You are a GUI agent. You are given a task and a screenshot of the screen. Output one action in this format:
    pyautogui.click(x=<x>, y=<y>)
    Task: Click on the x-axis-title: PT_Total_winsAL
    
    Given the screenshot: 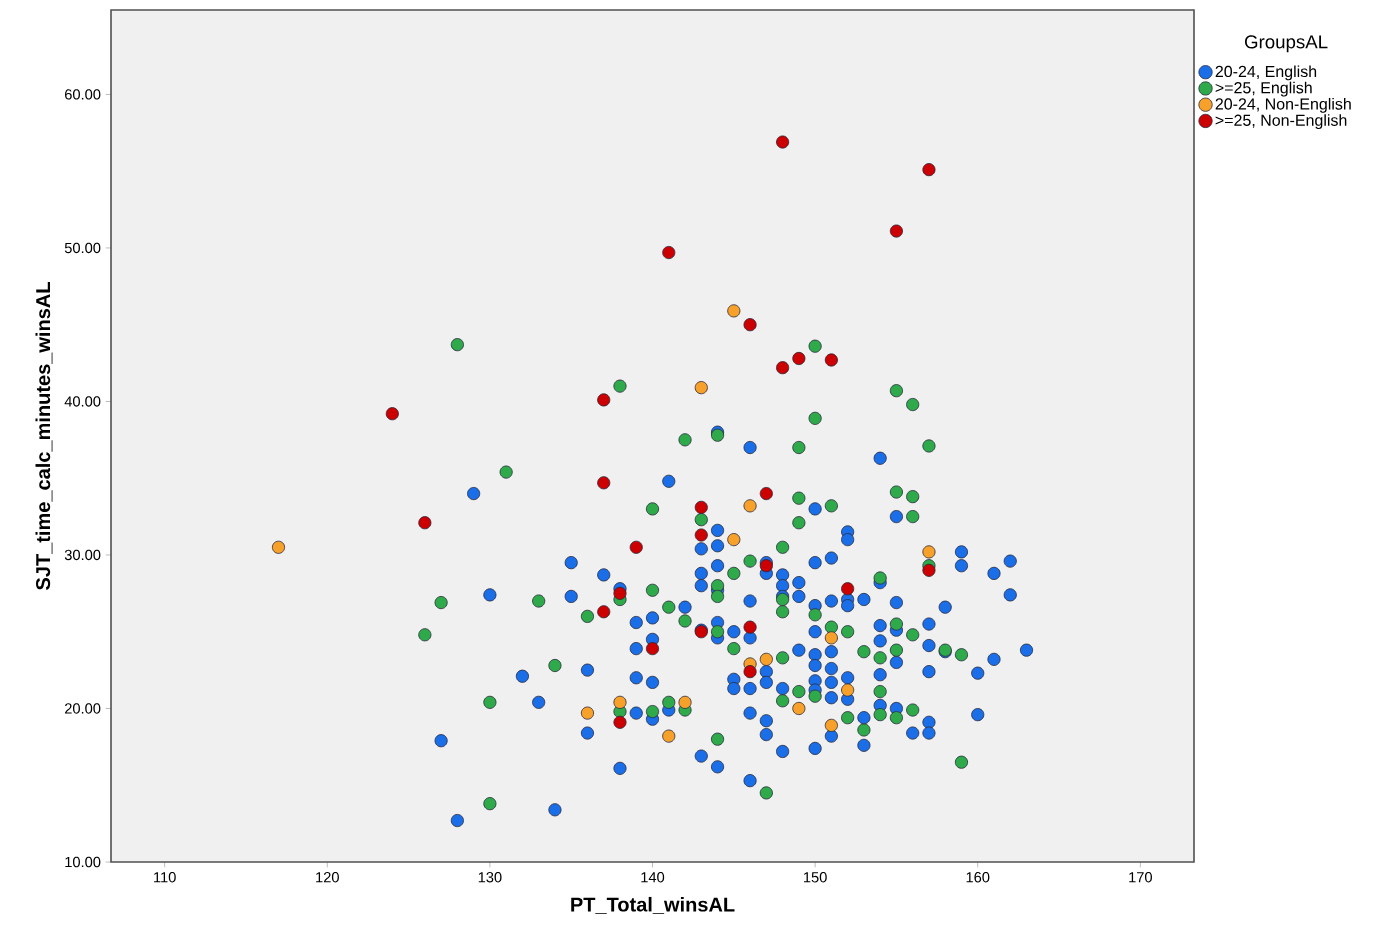 What is the action you would take?
    pyautogui.click(x=653, y=905)
    